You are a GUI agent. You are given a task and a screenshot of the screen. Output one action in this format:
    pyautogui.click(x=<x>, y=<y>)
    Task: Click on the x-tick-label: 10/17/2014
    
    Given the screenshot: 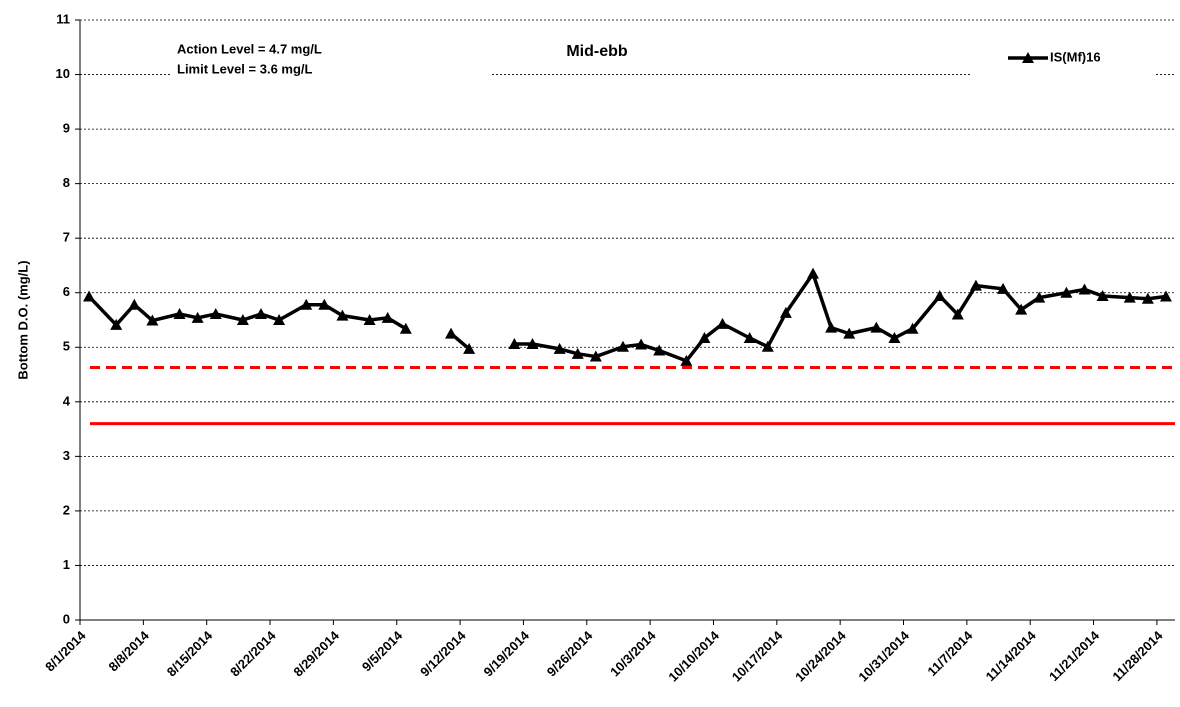 What is the action you would take?
    pyautogui.click(x=757, y=655)
    